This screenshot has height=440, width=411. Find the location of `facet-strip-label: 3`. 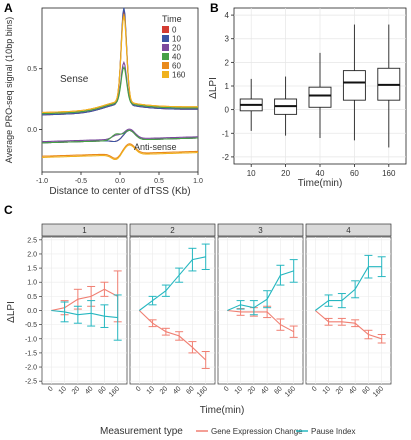

facet-strip-label: 3 is located at coordinates (260, 230).